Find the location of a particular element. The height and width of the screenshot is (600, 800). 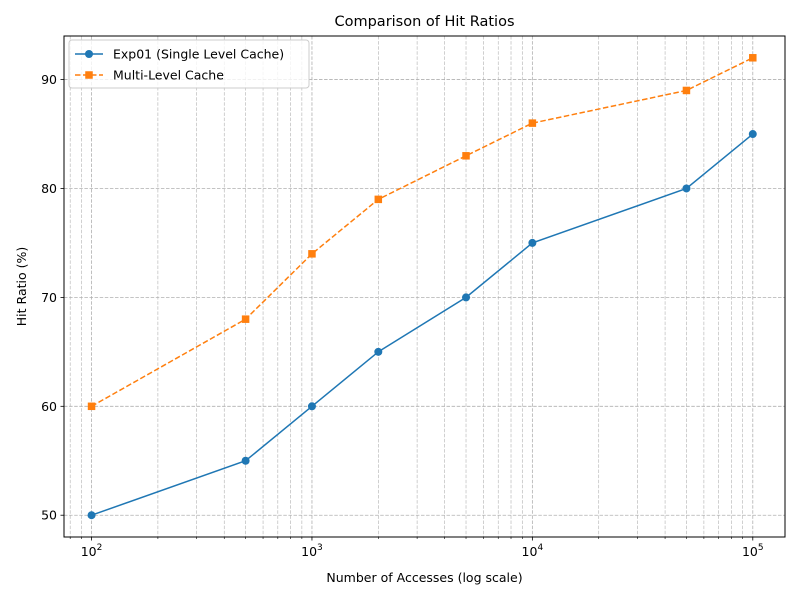

y-tick-label: 90 is located at coordinates (49, 79).